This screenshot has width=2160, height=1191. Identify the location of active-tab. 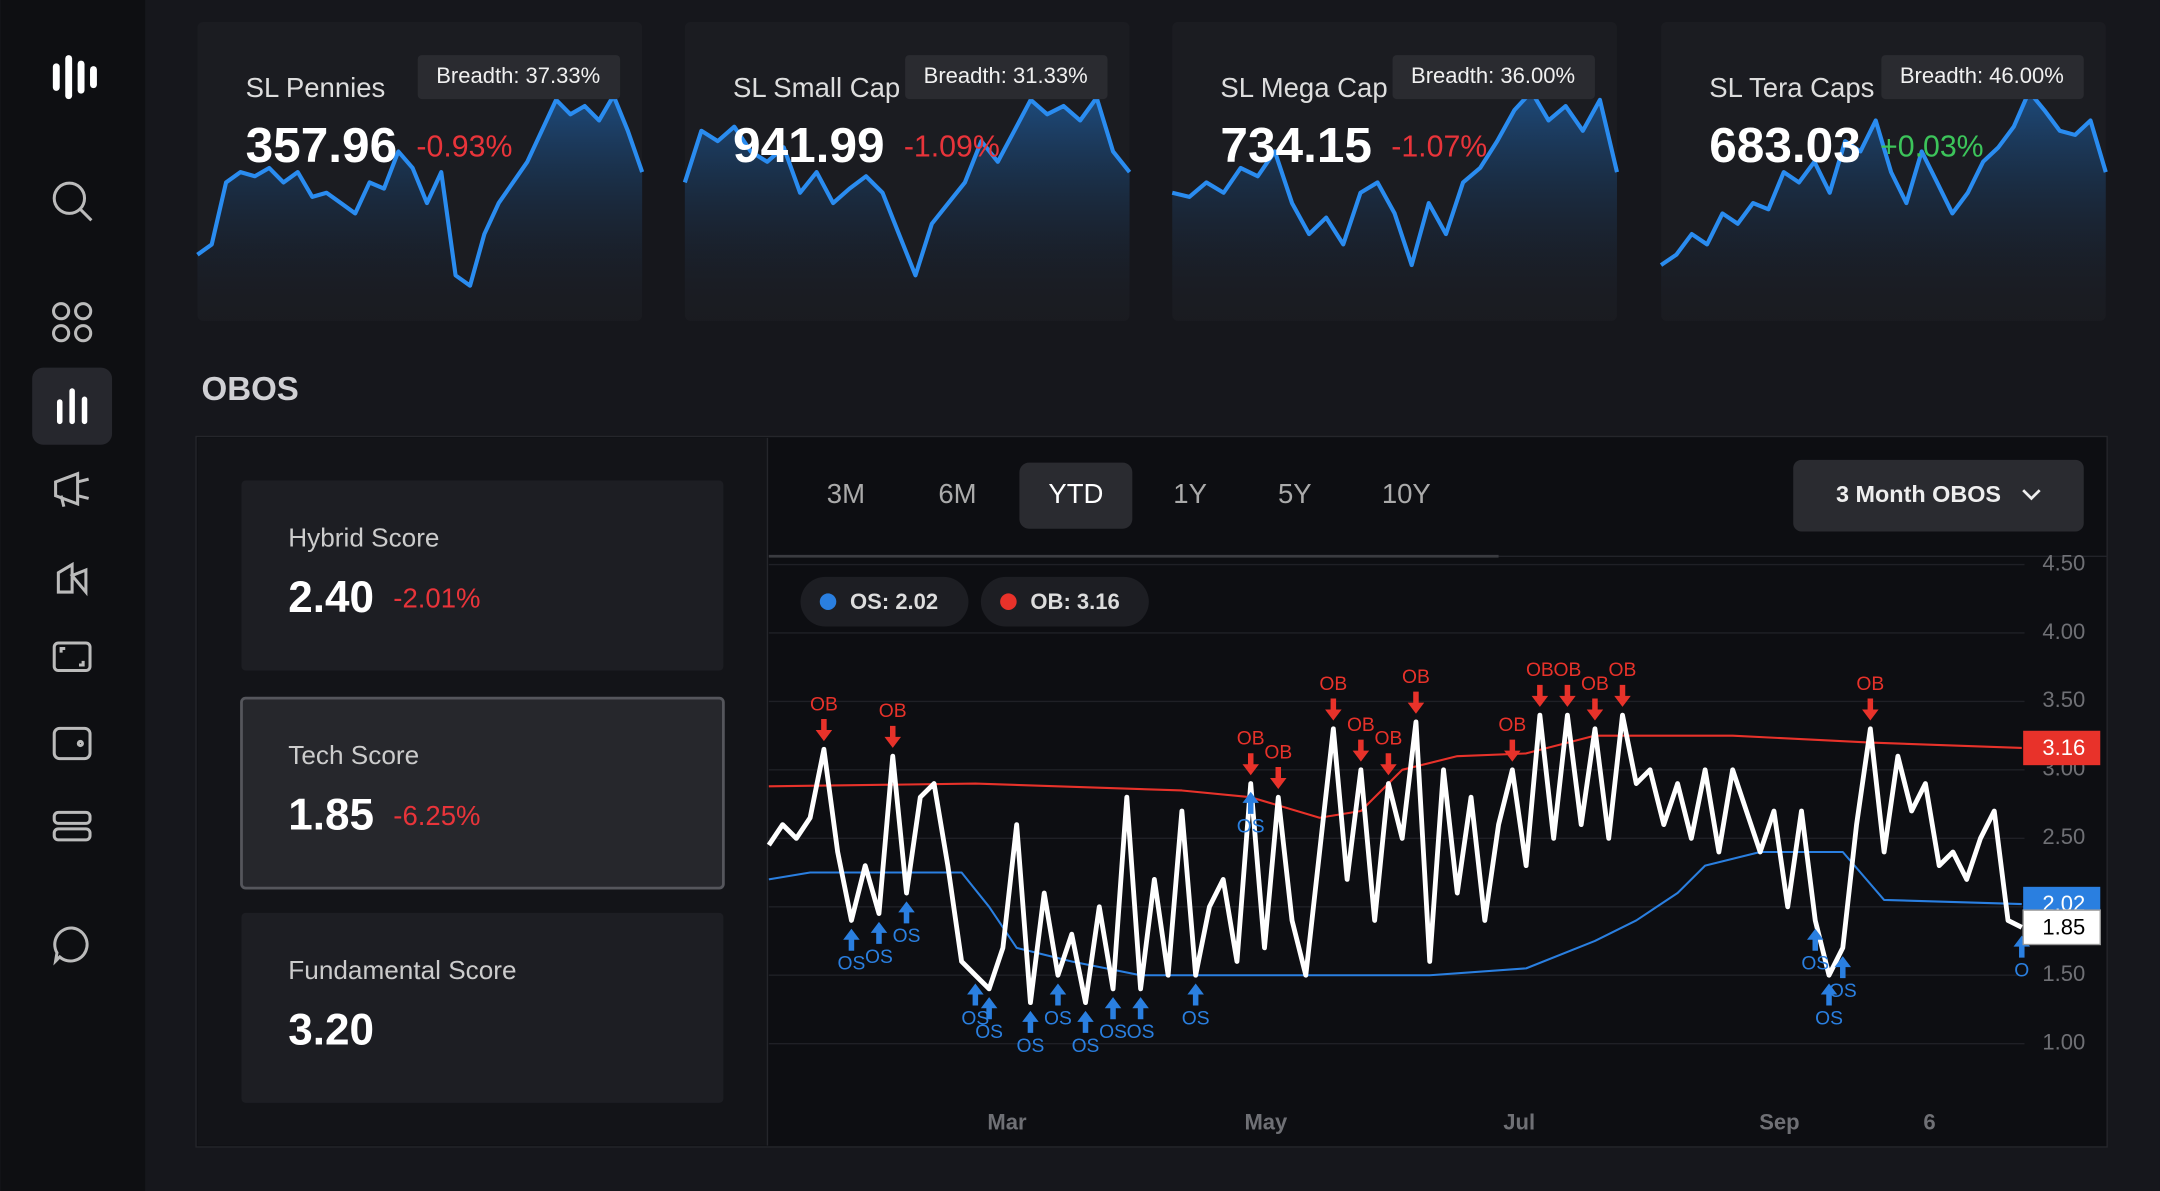
(1076, 495).